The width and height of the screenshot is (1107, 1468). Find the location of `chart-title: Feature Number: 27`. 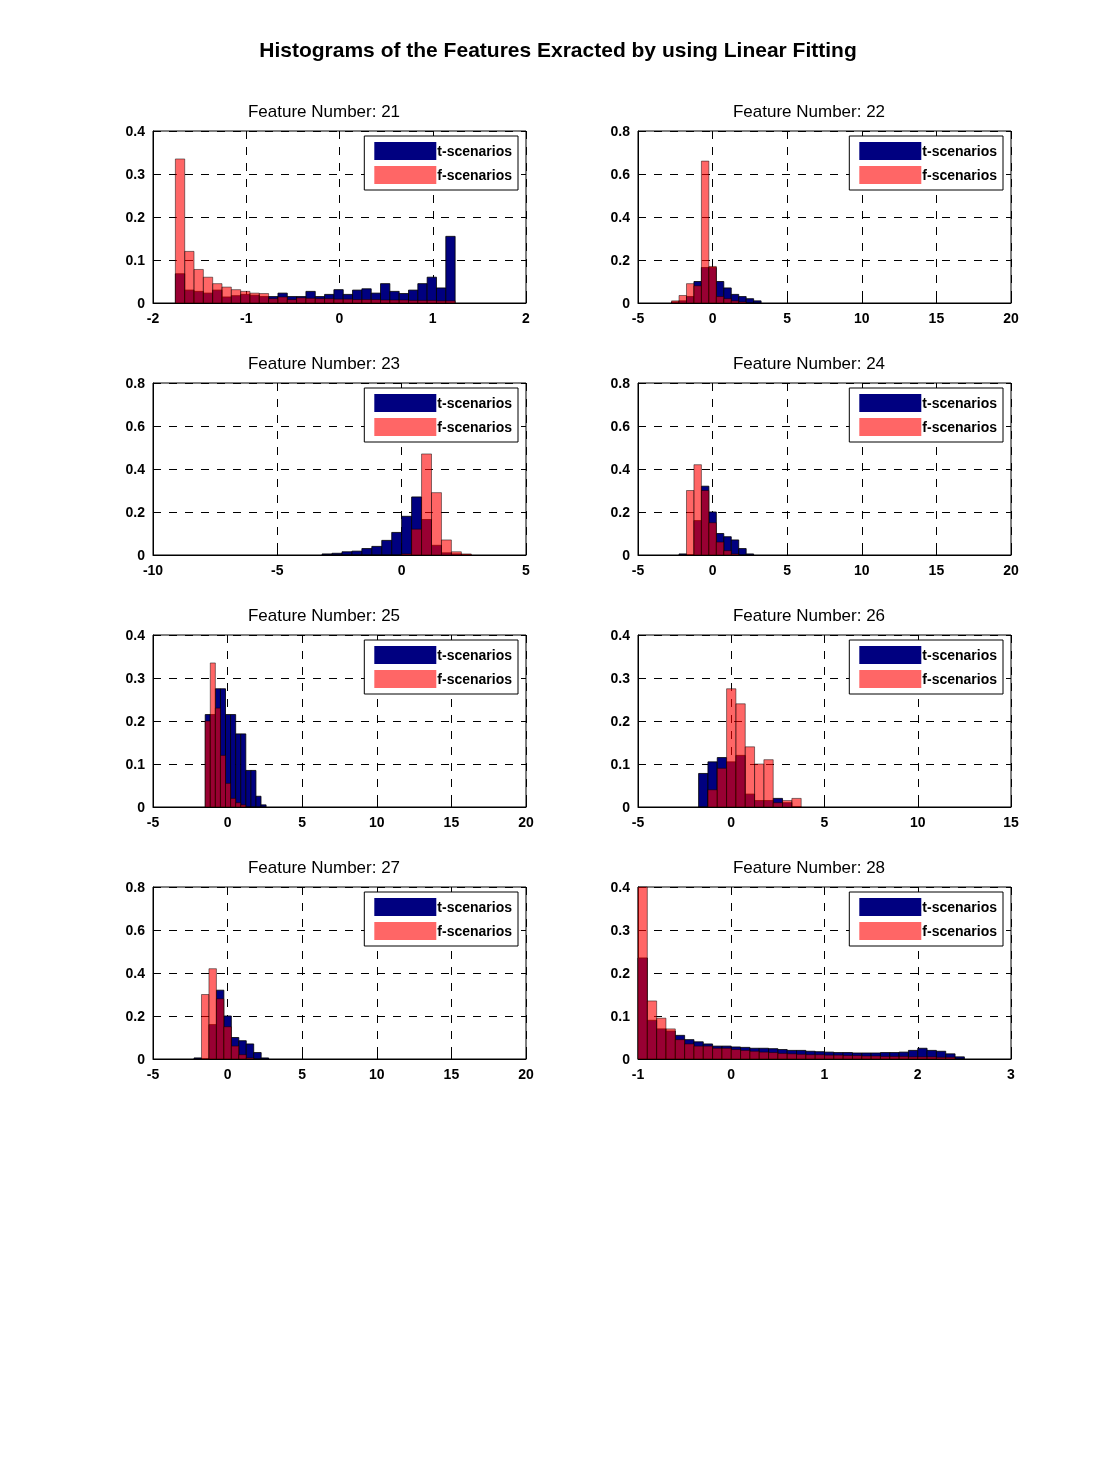

chart-title: Feature Number: 27 is located at coordinates (324, 867).